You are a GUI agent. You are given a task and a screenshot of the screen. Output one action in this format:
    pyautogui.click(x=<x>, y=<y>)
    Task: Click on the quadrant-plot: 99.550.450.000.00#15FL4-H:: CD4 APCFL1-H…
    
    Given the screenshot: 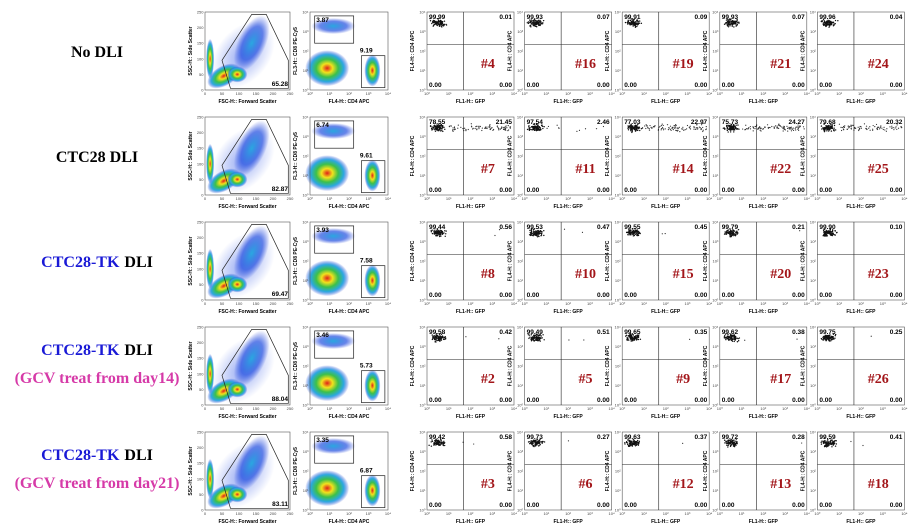 What is the action you would take?
    pyautogui.click(x=658, y=268)
    